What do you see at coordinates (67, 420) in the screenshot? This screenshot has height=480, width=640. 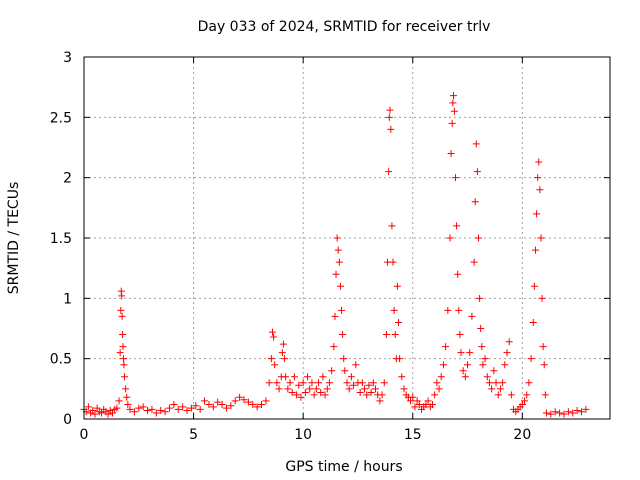 I see `y-tick-label: 0` at bounding box center [67, 420].